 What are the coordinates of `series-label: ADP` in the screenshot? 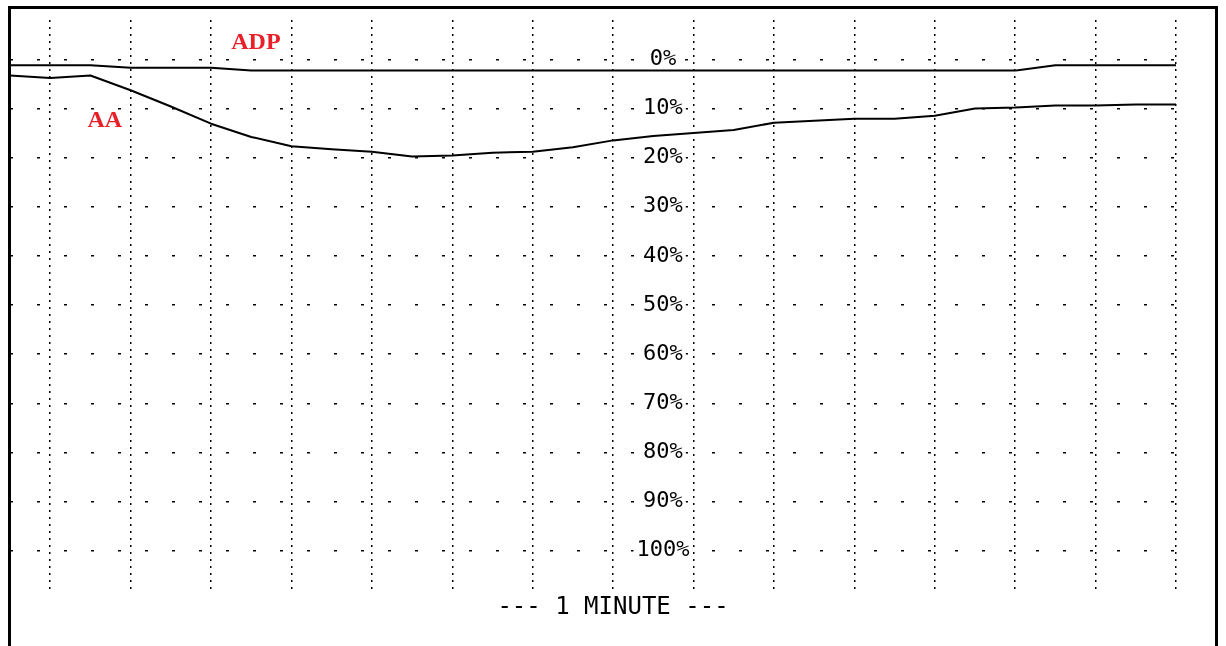 It's located at (256, 40).